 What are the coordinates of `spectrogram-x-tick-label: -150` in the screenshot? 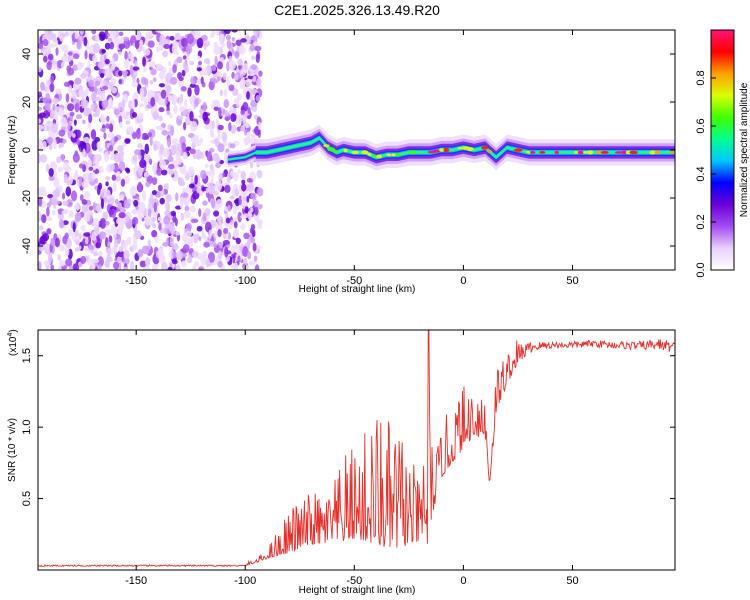 It's located at (136, 281).